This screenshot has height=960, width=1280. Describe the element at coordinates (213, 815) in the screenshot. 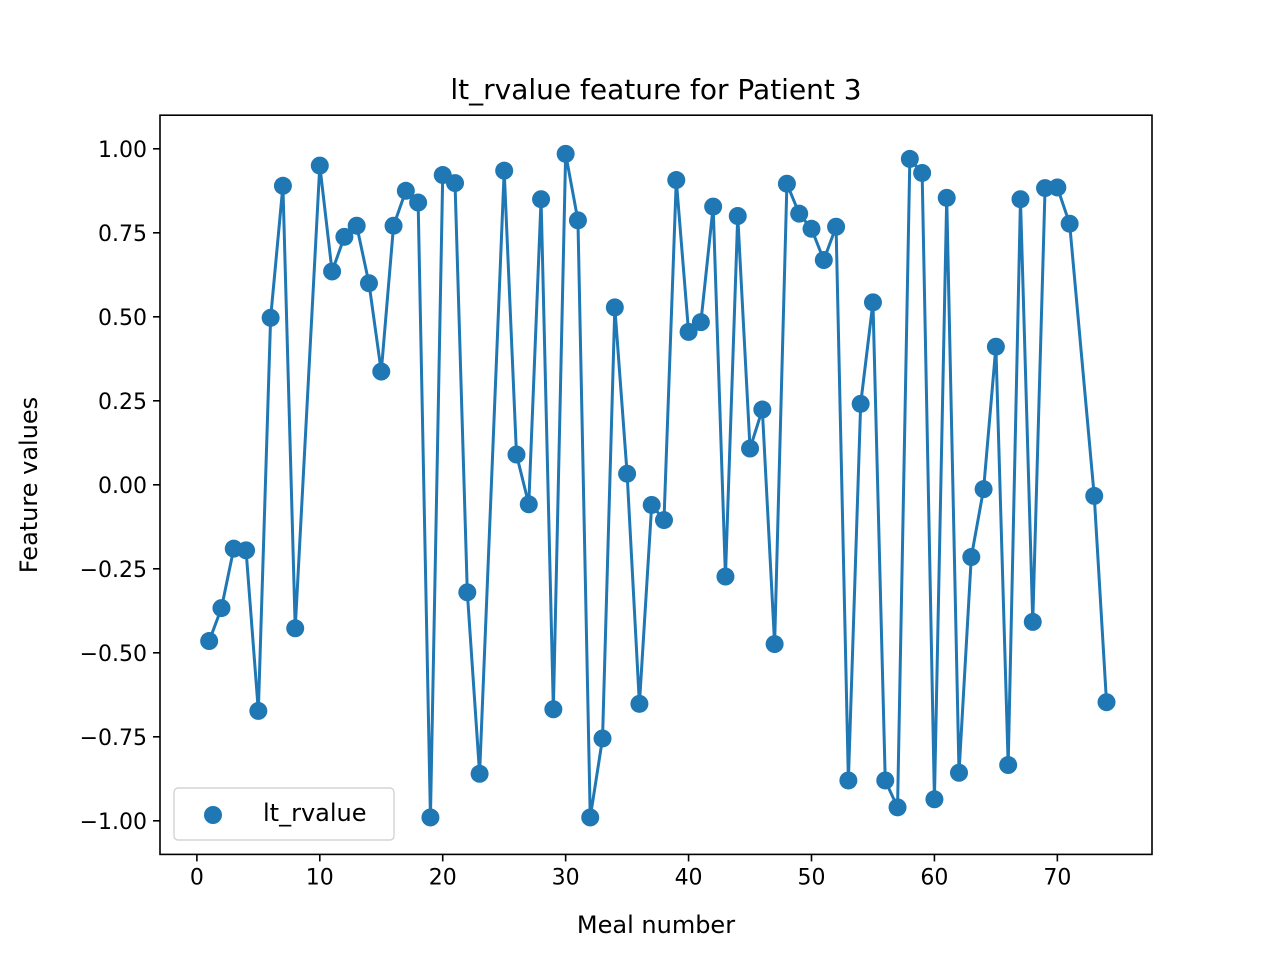

I see `legend-marker` at that location.